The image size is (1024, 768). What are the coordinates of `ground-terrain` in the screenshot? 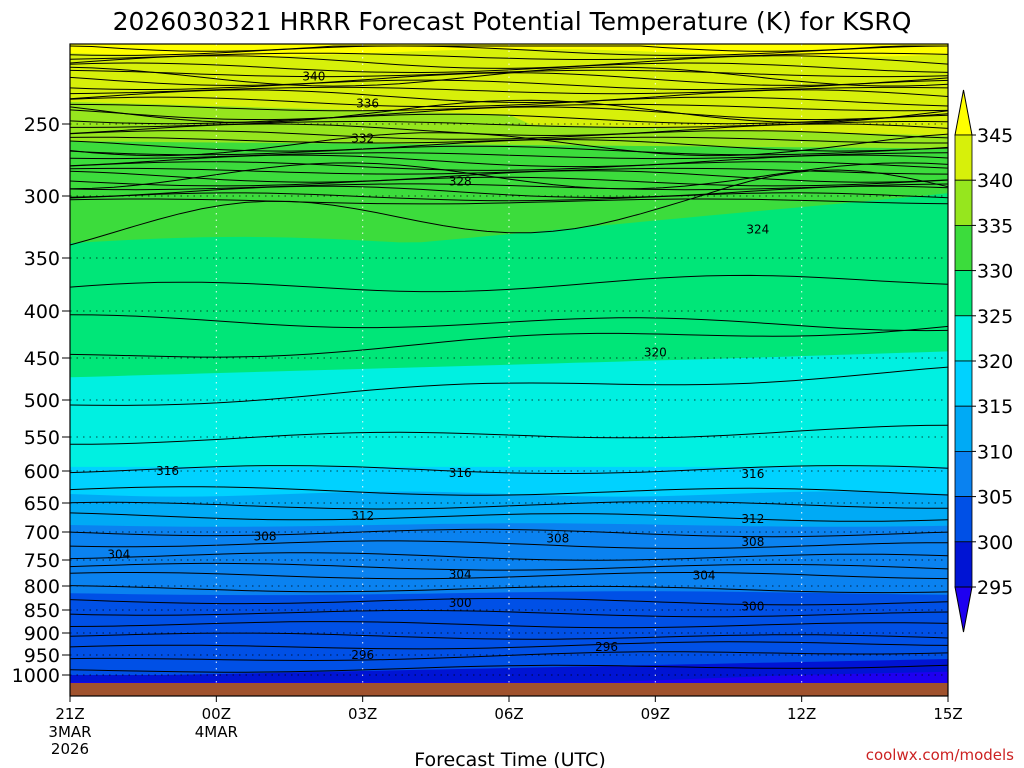 It's located at (509, 689).